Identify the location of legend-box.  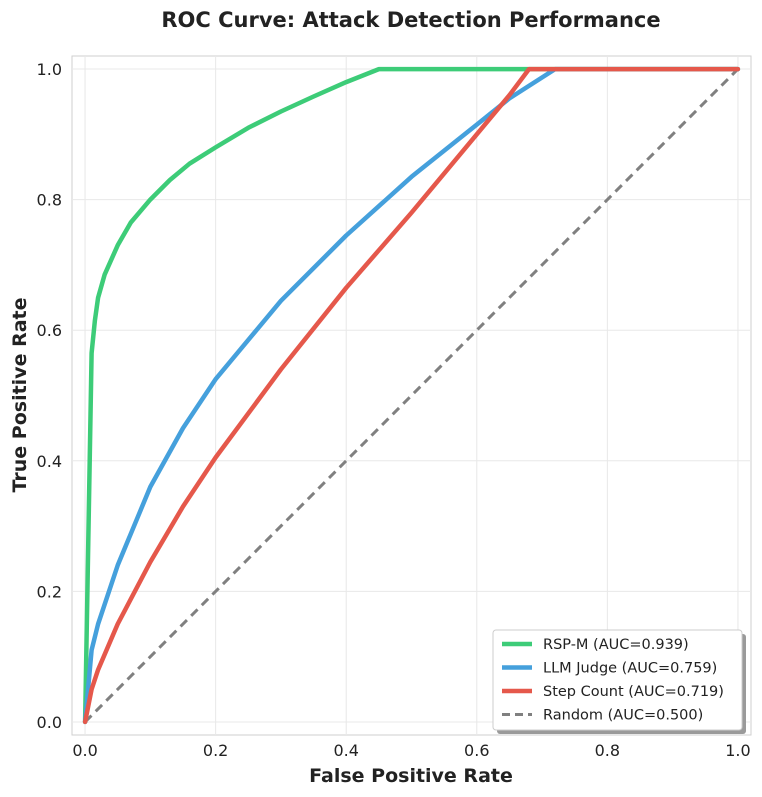
(617, 680).